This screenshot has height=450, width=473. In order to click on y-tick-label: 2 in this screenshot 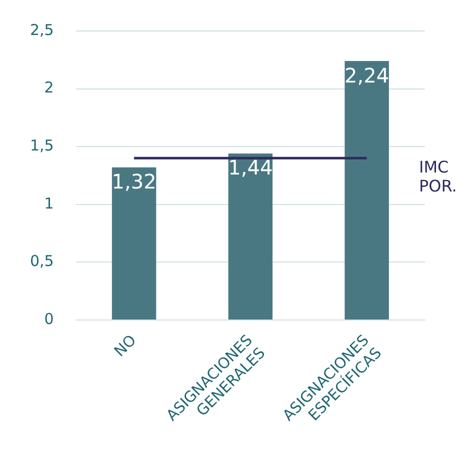, I will do `click(49, 87)`.